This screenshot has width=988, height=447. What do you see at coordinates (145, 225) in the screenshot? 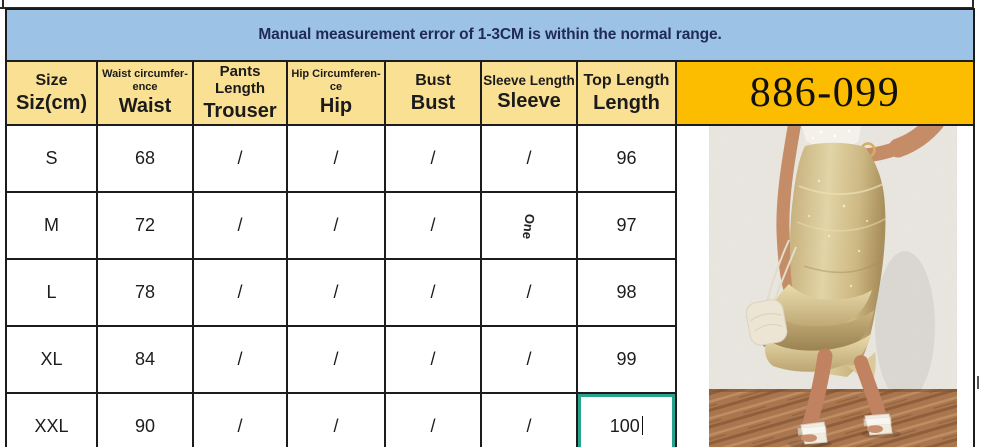
I see `table-cell: 72` at bounding box center [145, 225].